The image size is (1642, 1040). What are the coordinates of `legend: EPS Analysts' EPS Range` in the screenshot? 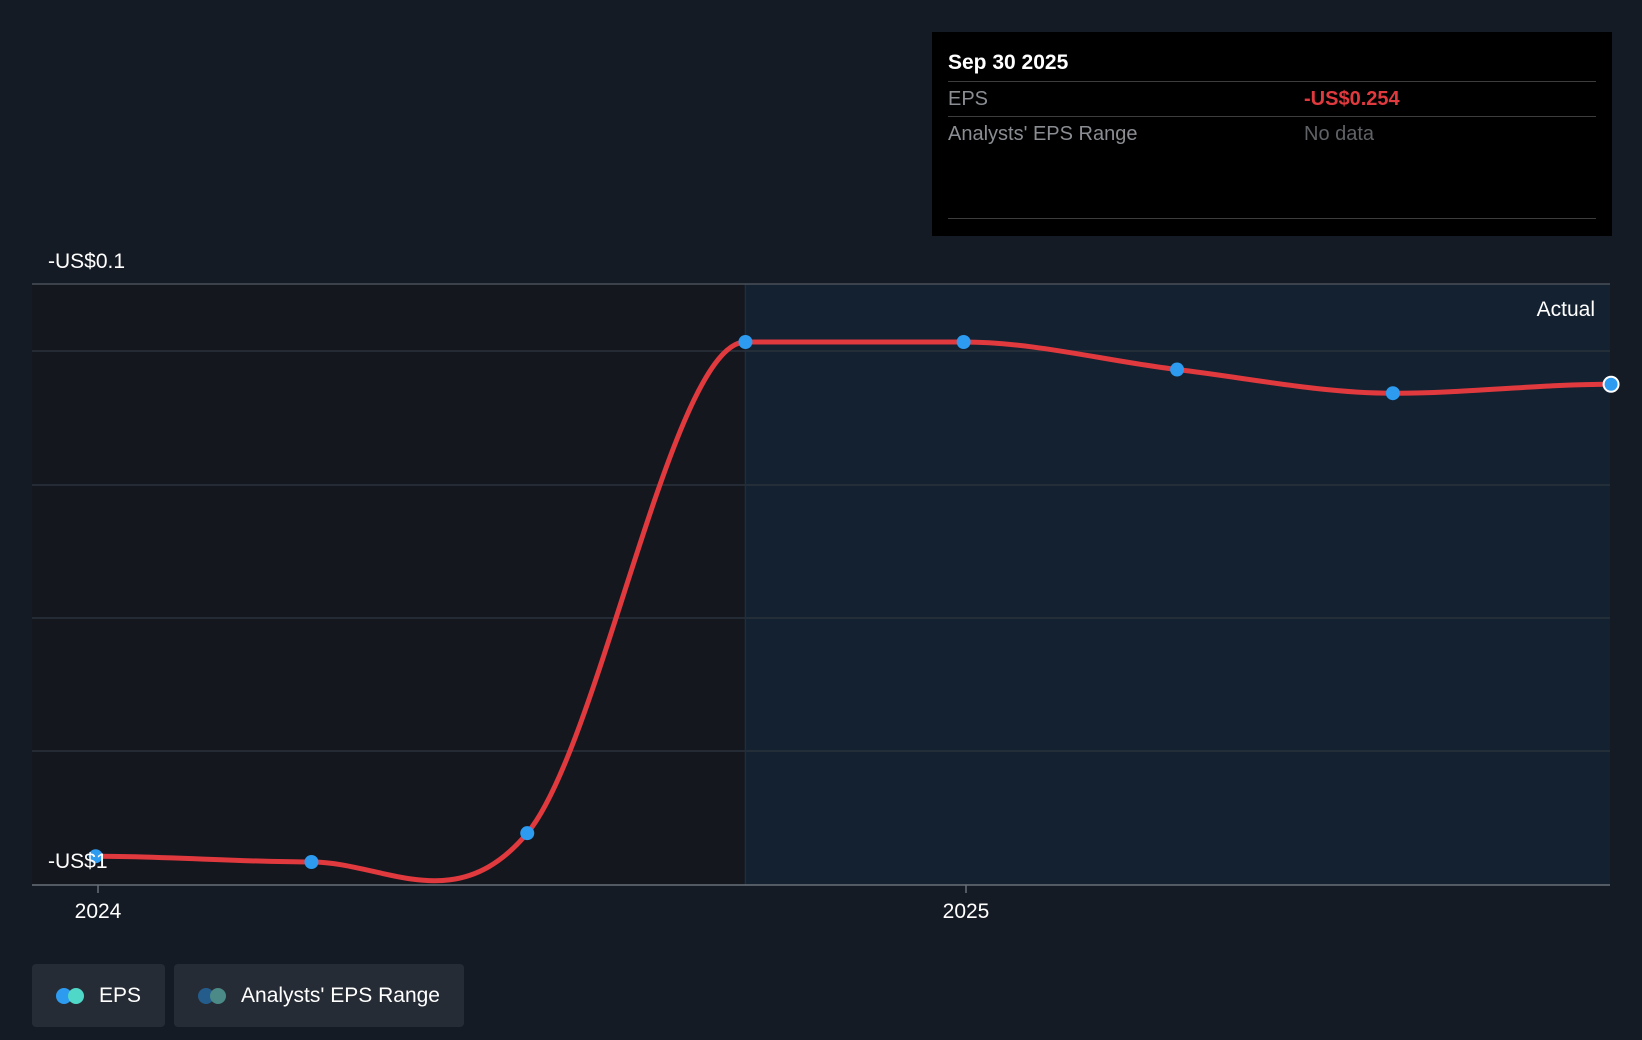 It's located at (248, 995).